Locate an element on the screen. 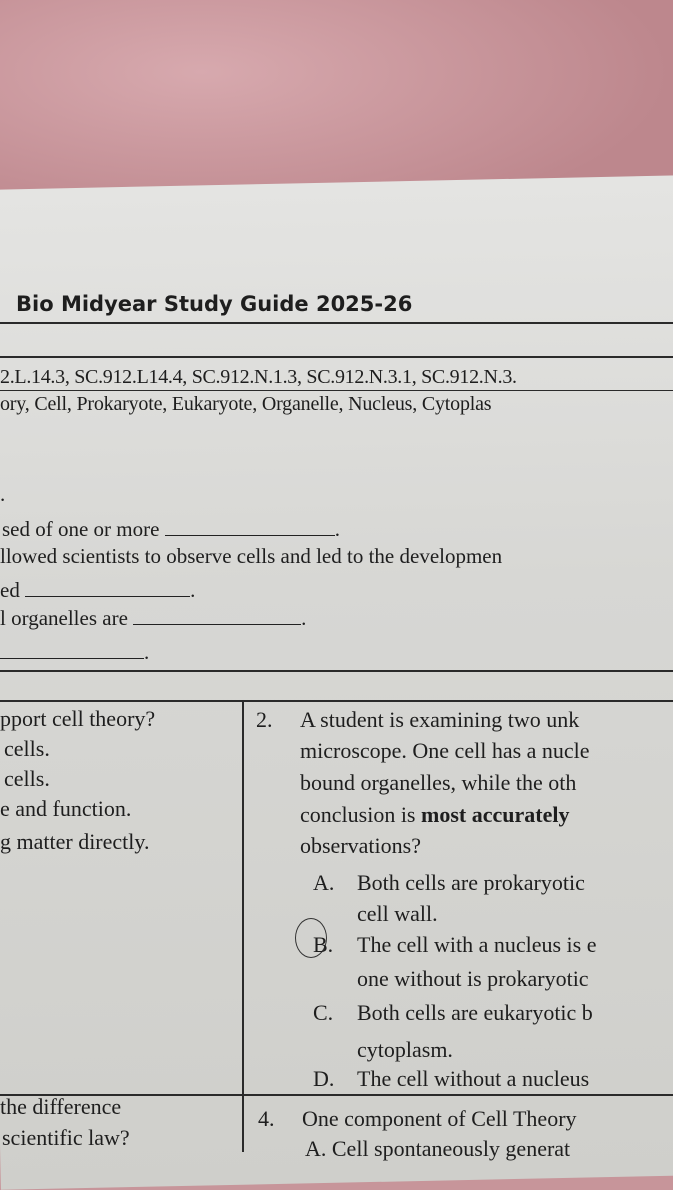  section-rule is located at coordinates (336, 671).